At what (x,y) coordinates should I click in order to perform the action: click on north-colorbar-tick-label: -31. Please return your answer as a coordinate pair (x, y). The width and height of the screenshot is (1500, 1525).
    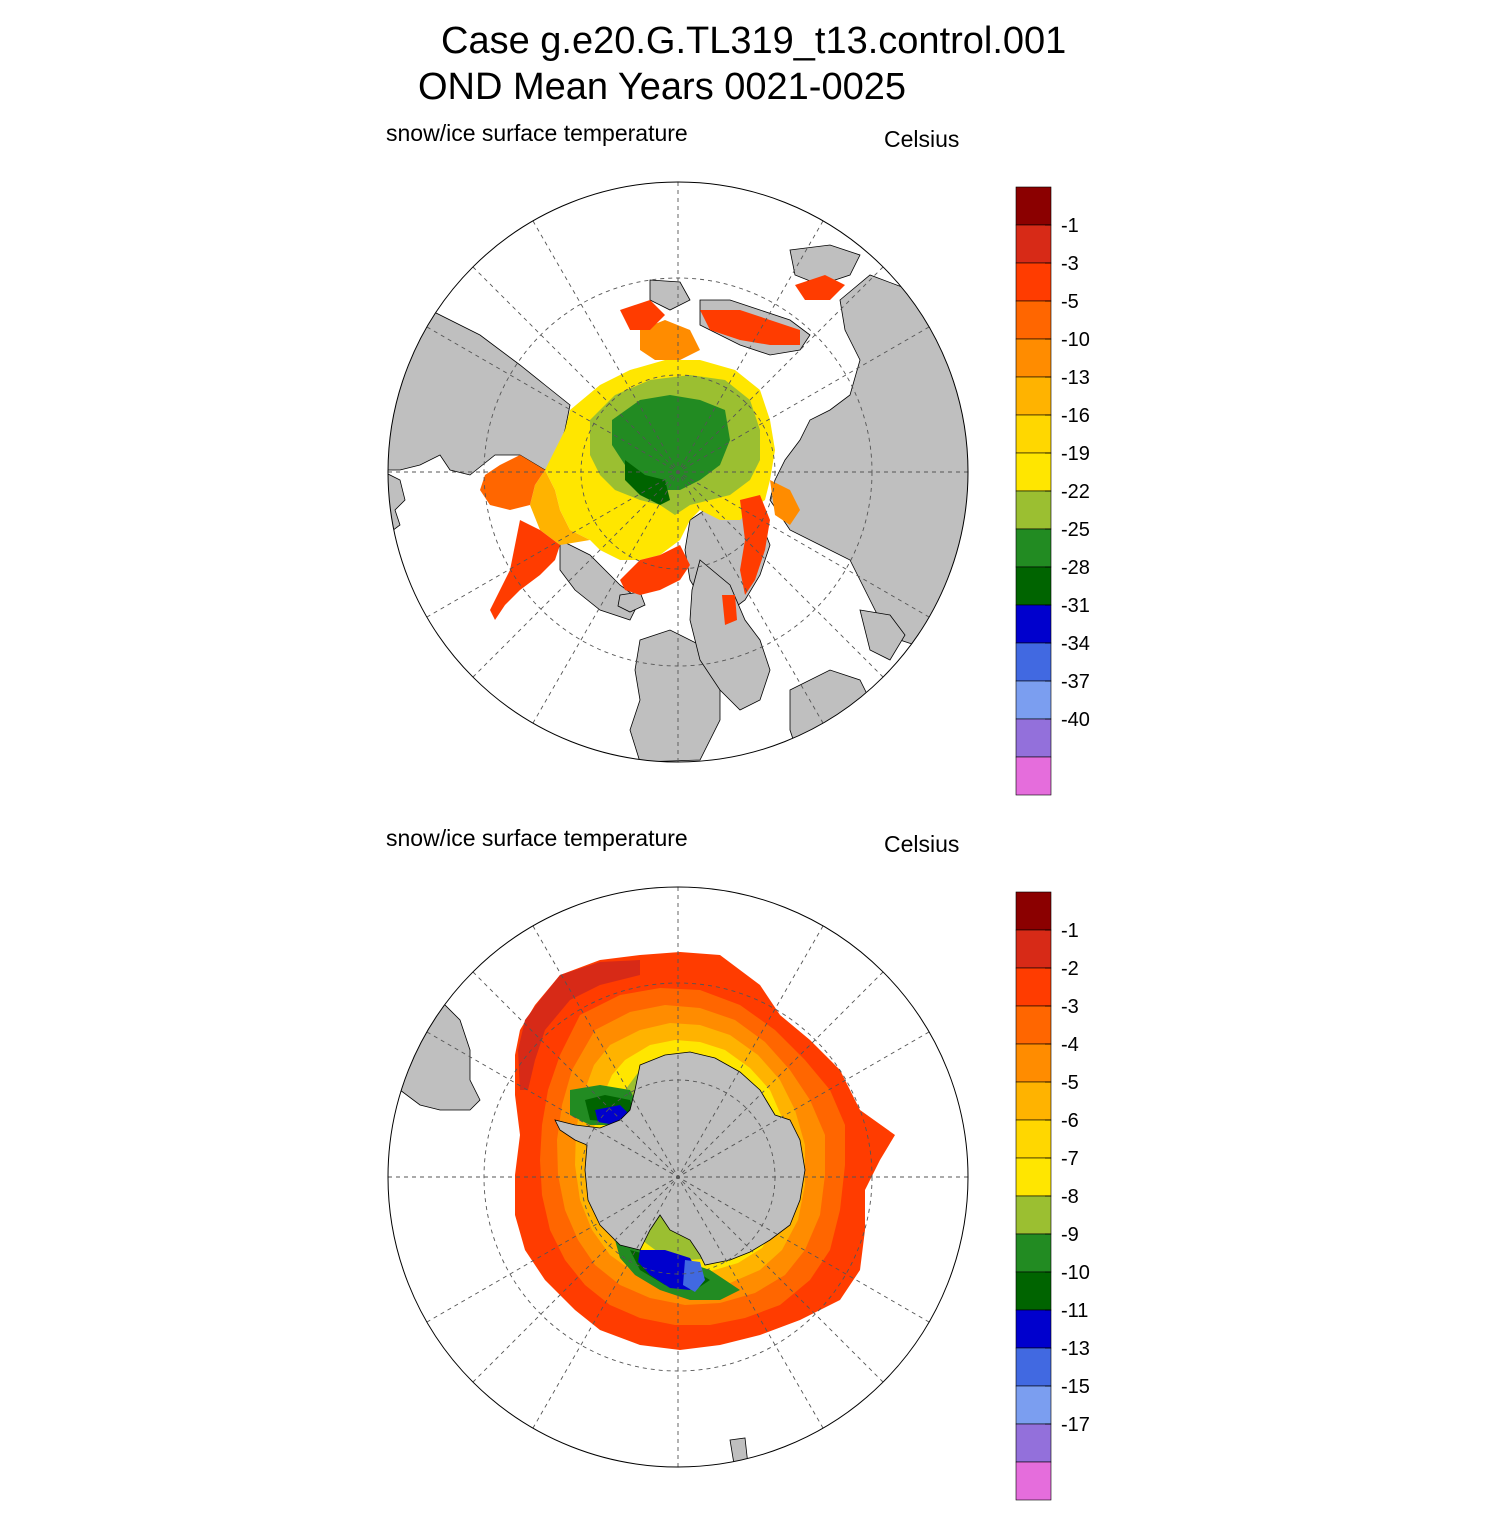
    Looking at the image, I should click on (1075, 606).